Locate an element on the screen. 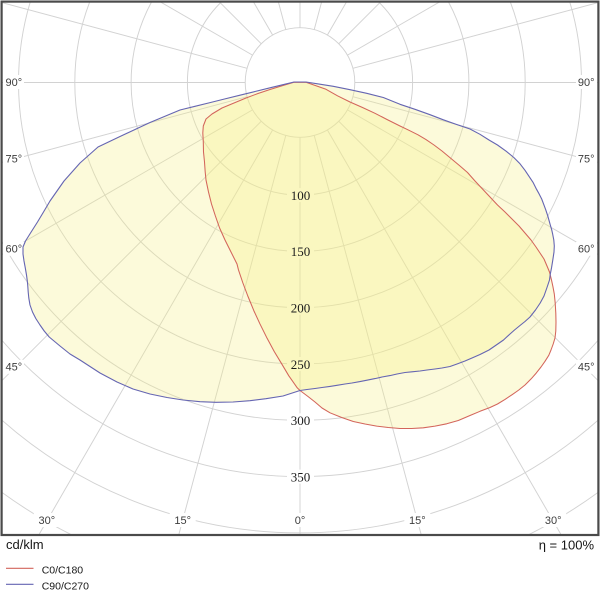 Image resolution: width=600 pixels, height=600 pixels. svg-text: cd/klm is located at coordinates (25, 544).